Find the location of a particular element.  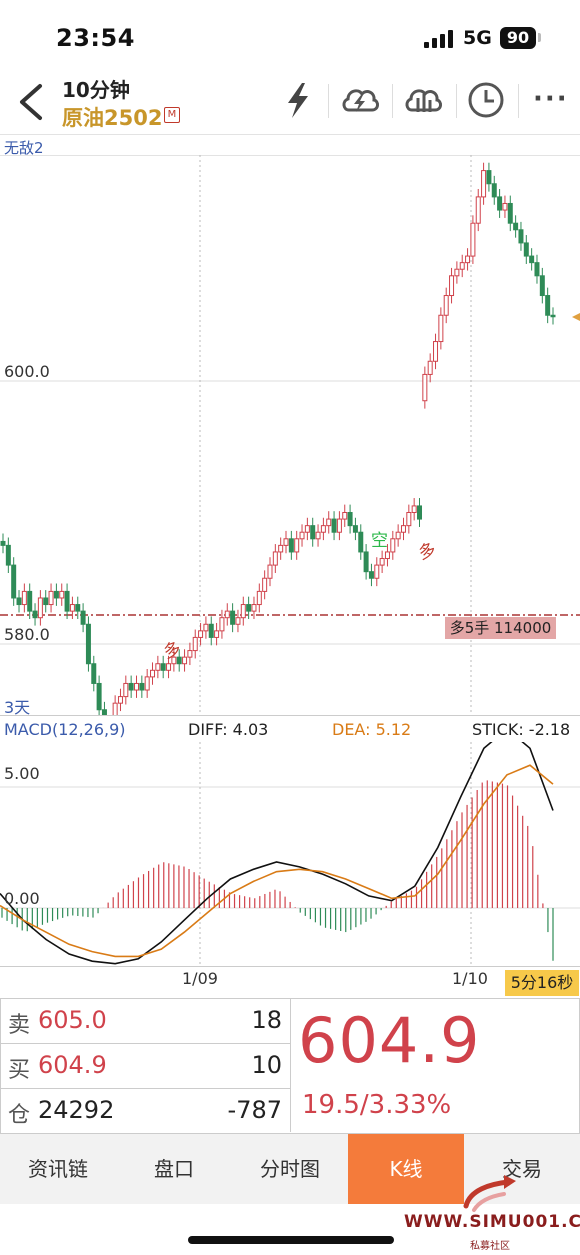

tab-time-sharing: 分时图 is located at coordinates (290, 1169).